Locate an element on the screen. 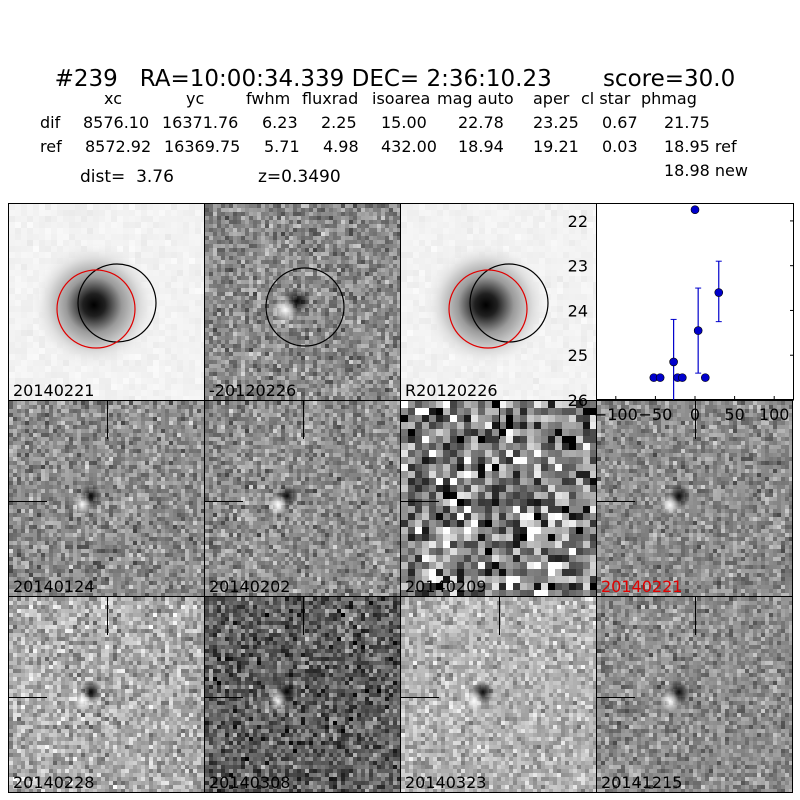 The height and width of the screenshot is (800, 800). table-cell: 0.67 is located at coordinates (620, 122).